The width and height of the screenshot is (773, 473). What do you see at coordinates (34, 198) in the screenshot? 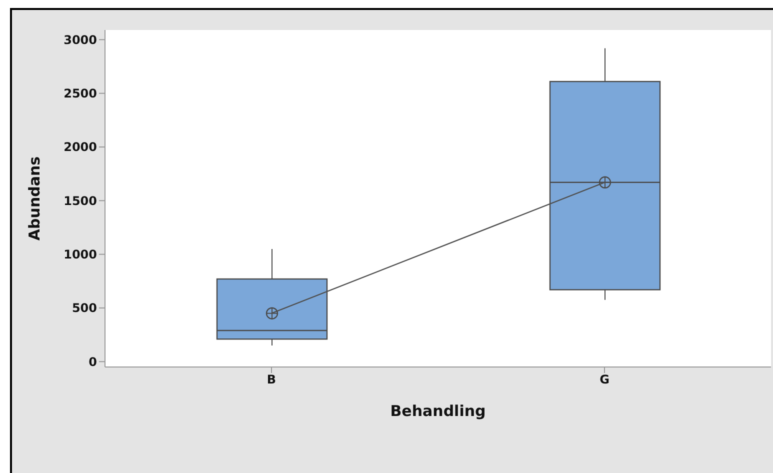
I see `y-axis-title: Abundans` at bounding box center [34, 198].